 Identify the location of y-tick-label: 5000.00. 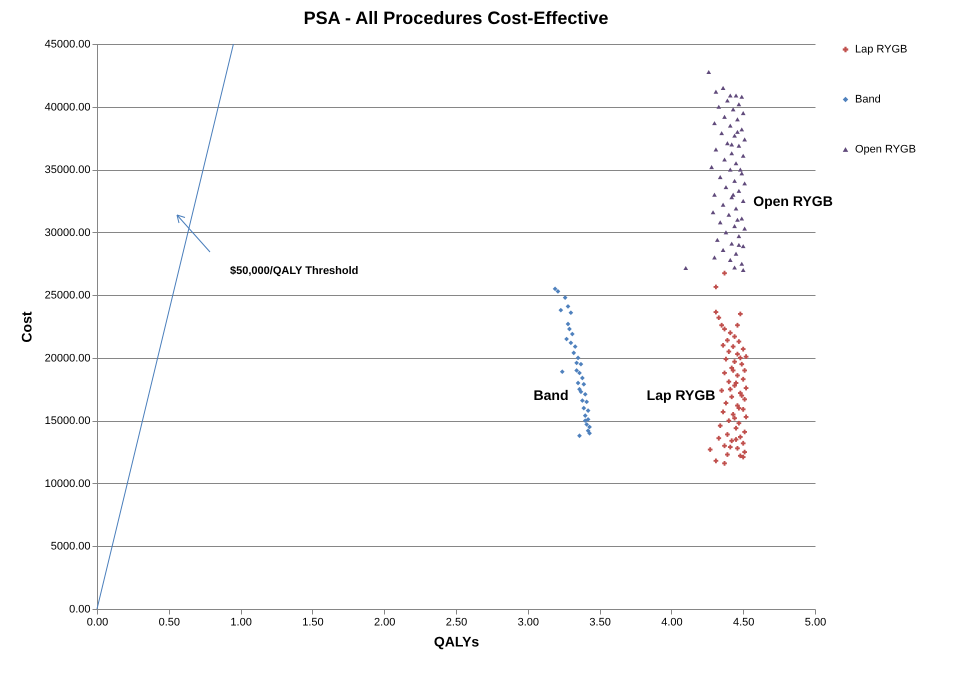
(70, 546).